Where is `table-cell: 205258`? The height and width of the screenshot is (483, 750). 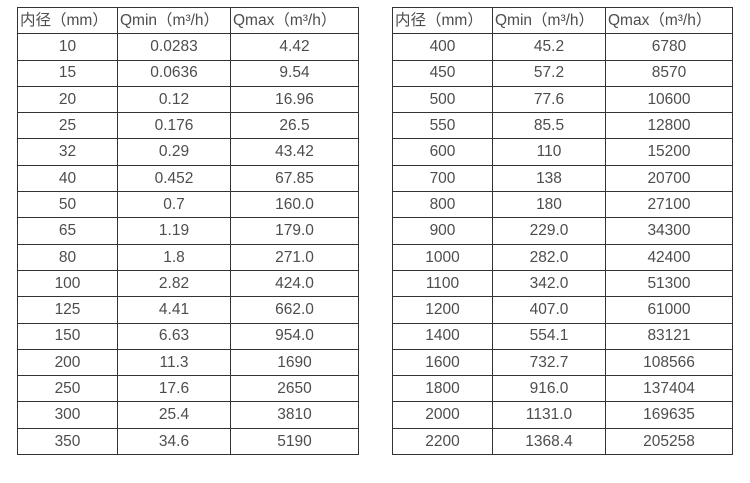
table-cell: 205258 is located at coordinates (669, 441).